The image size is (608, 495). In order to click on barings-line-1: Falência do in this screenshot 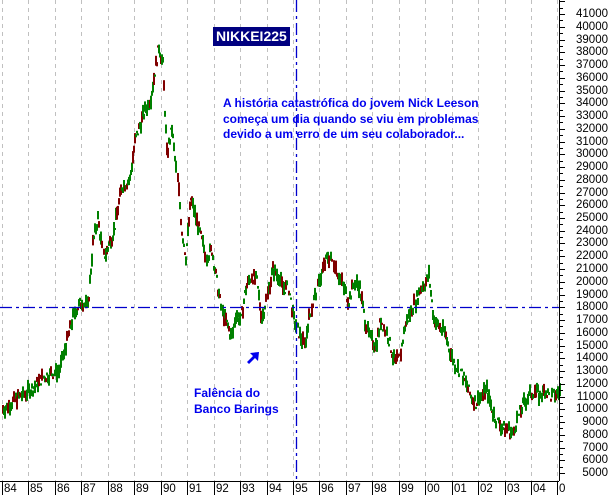, I will do `click(227, 393)`.